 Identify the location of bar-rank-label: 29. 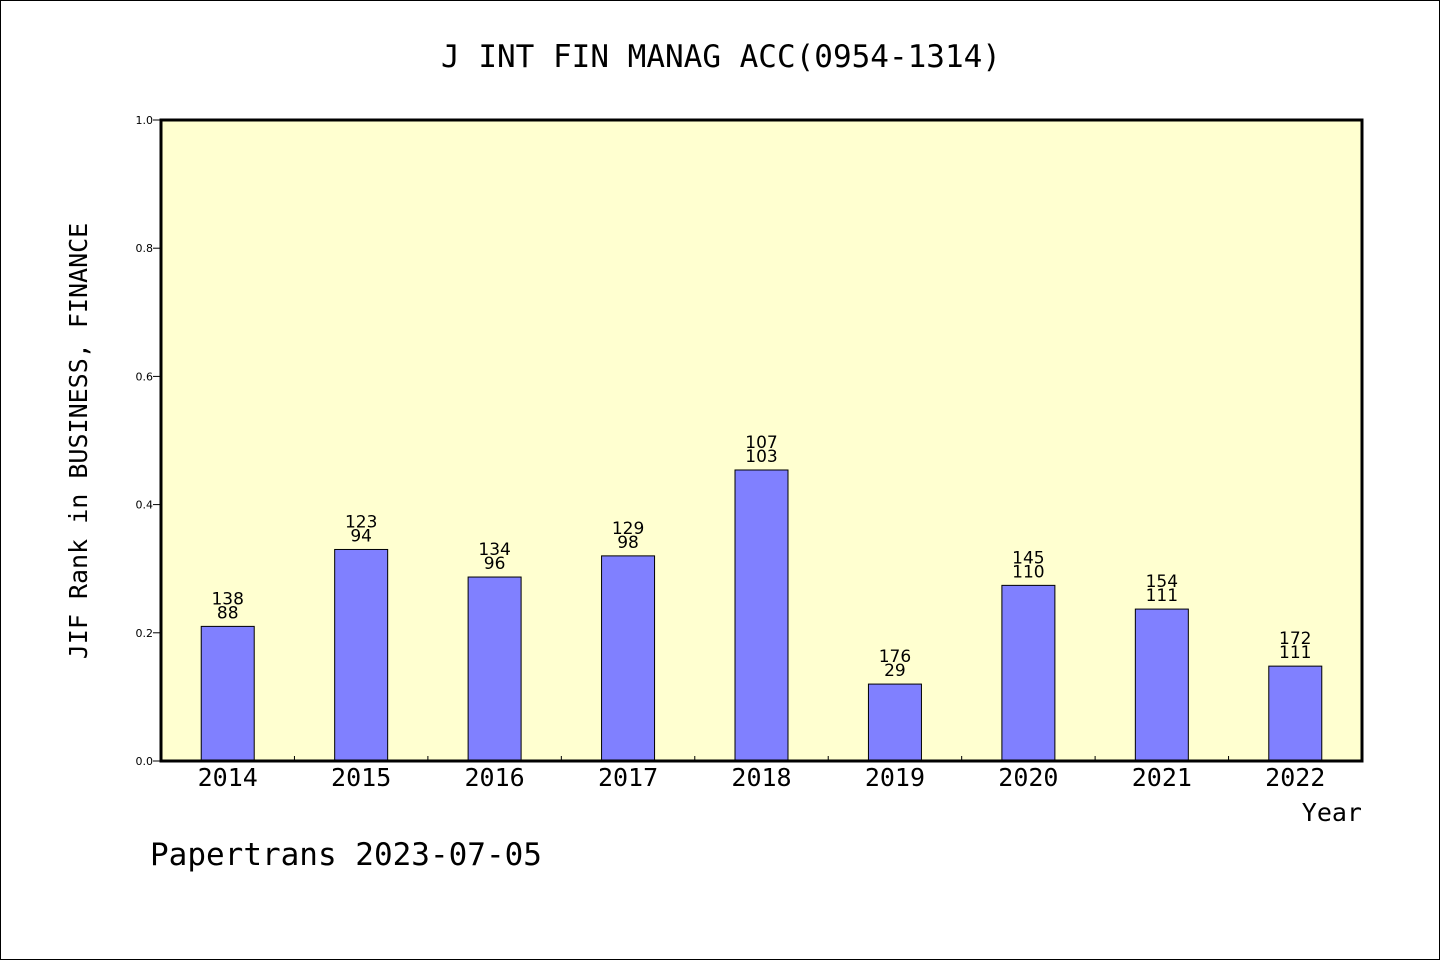
(895, 671).